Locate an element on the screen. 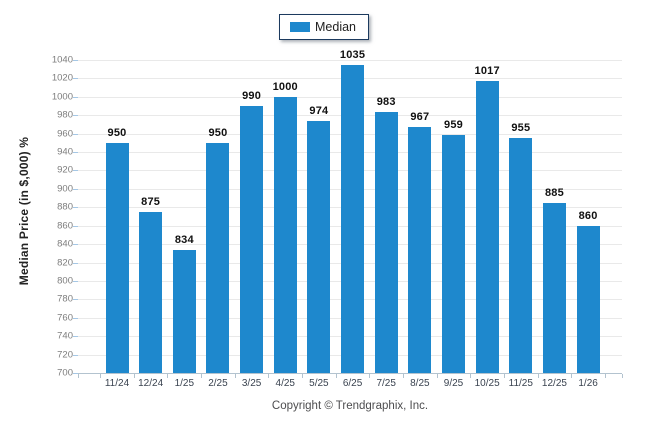 The width and height of the screenshot is (646, 434). y-axis-tick-label: 1020 is located at coordinates (62, 78).